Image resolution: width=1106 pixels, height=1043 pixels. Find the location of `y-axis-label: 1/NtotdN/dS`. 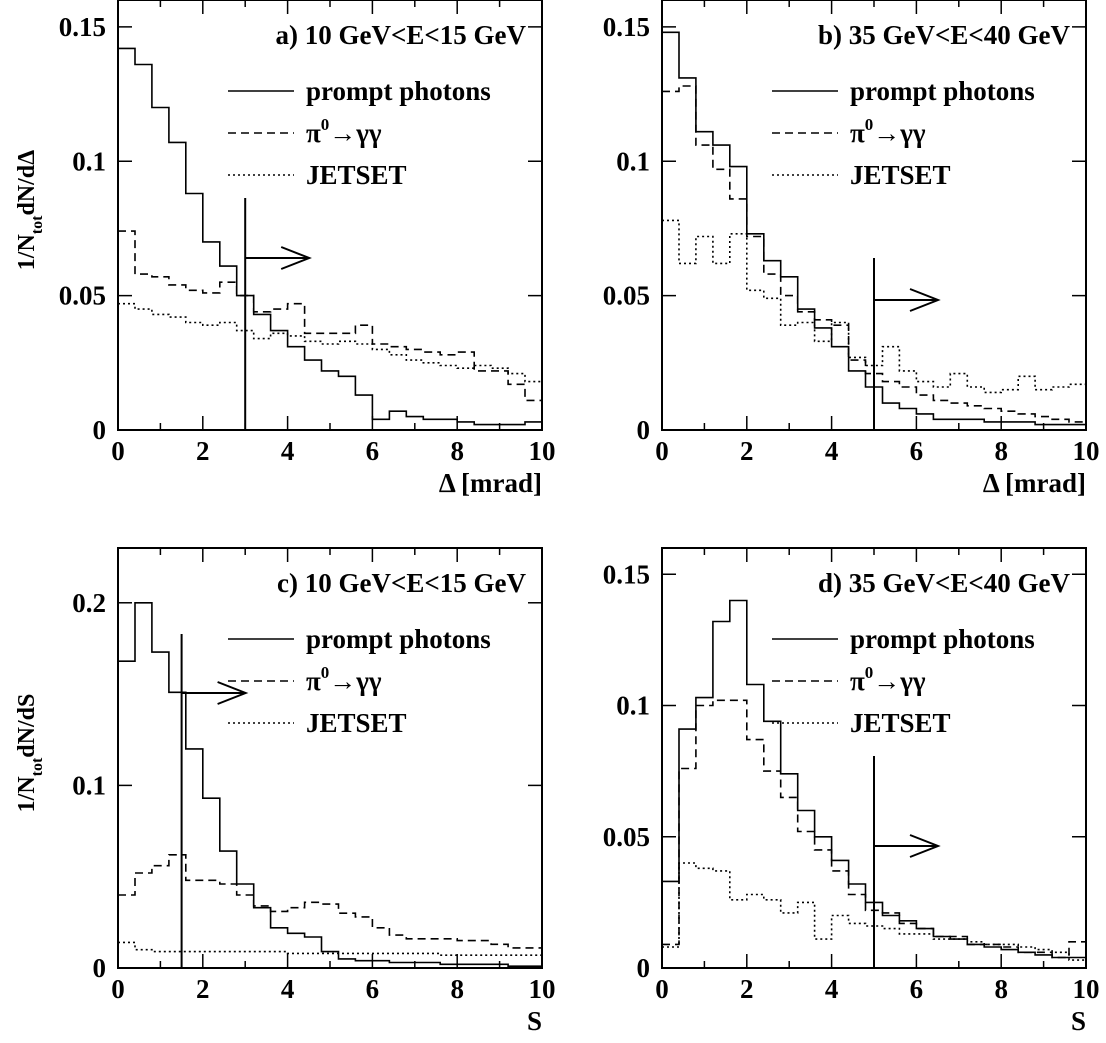

y-axis-label: 1/NtotdN/dS is located at coordinates (30, 753).